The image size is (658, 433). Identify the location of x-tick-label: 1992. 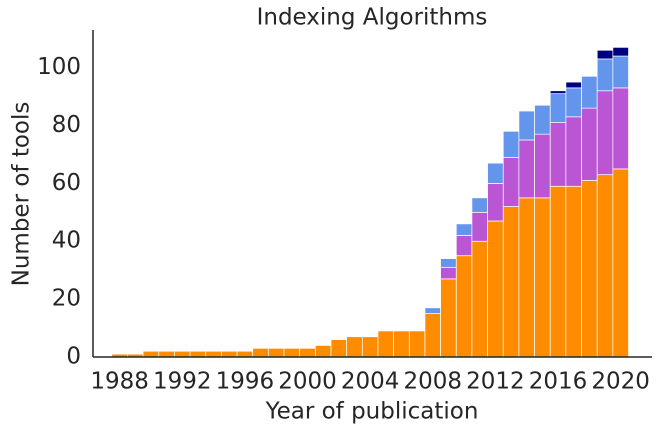
(182, 382).